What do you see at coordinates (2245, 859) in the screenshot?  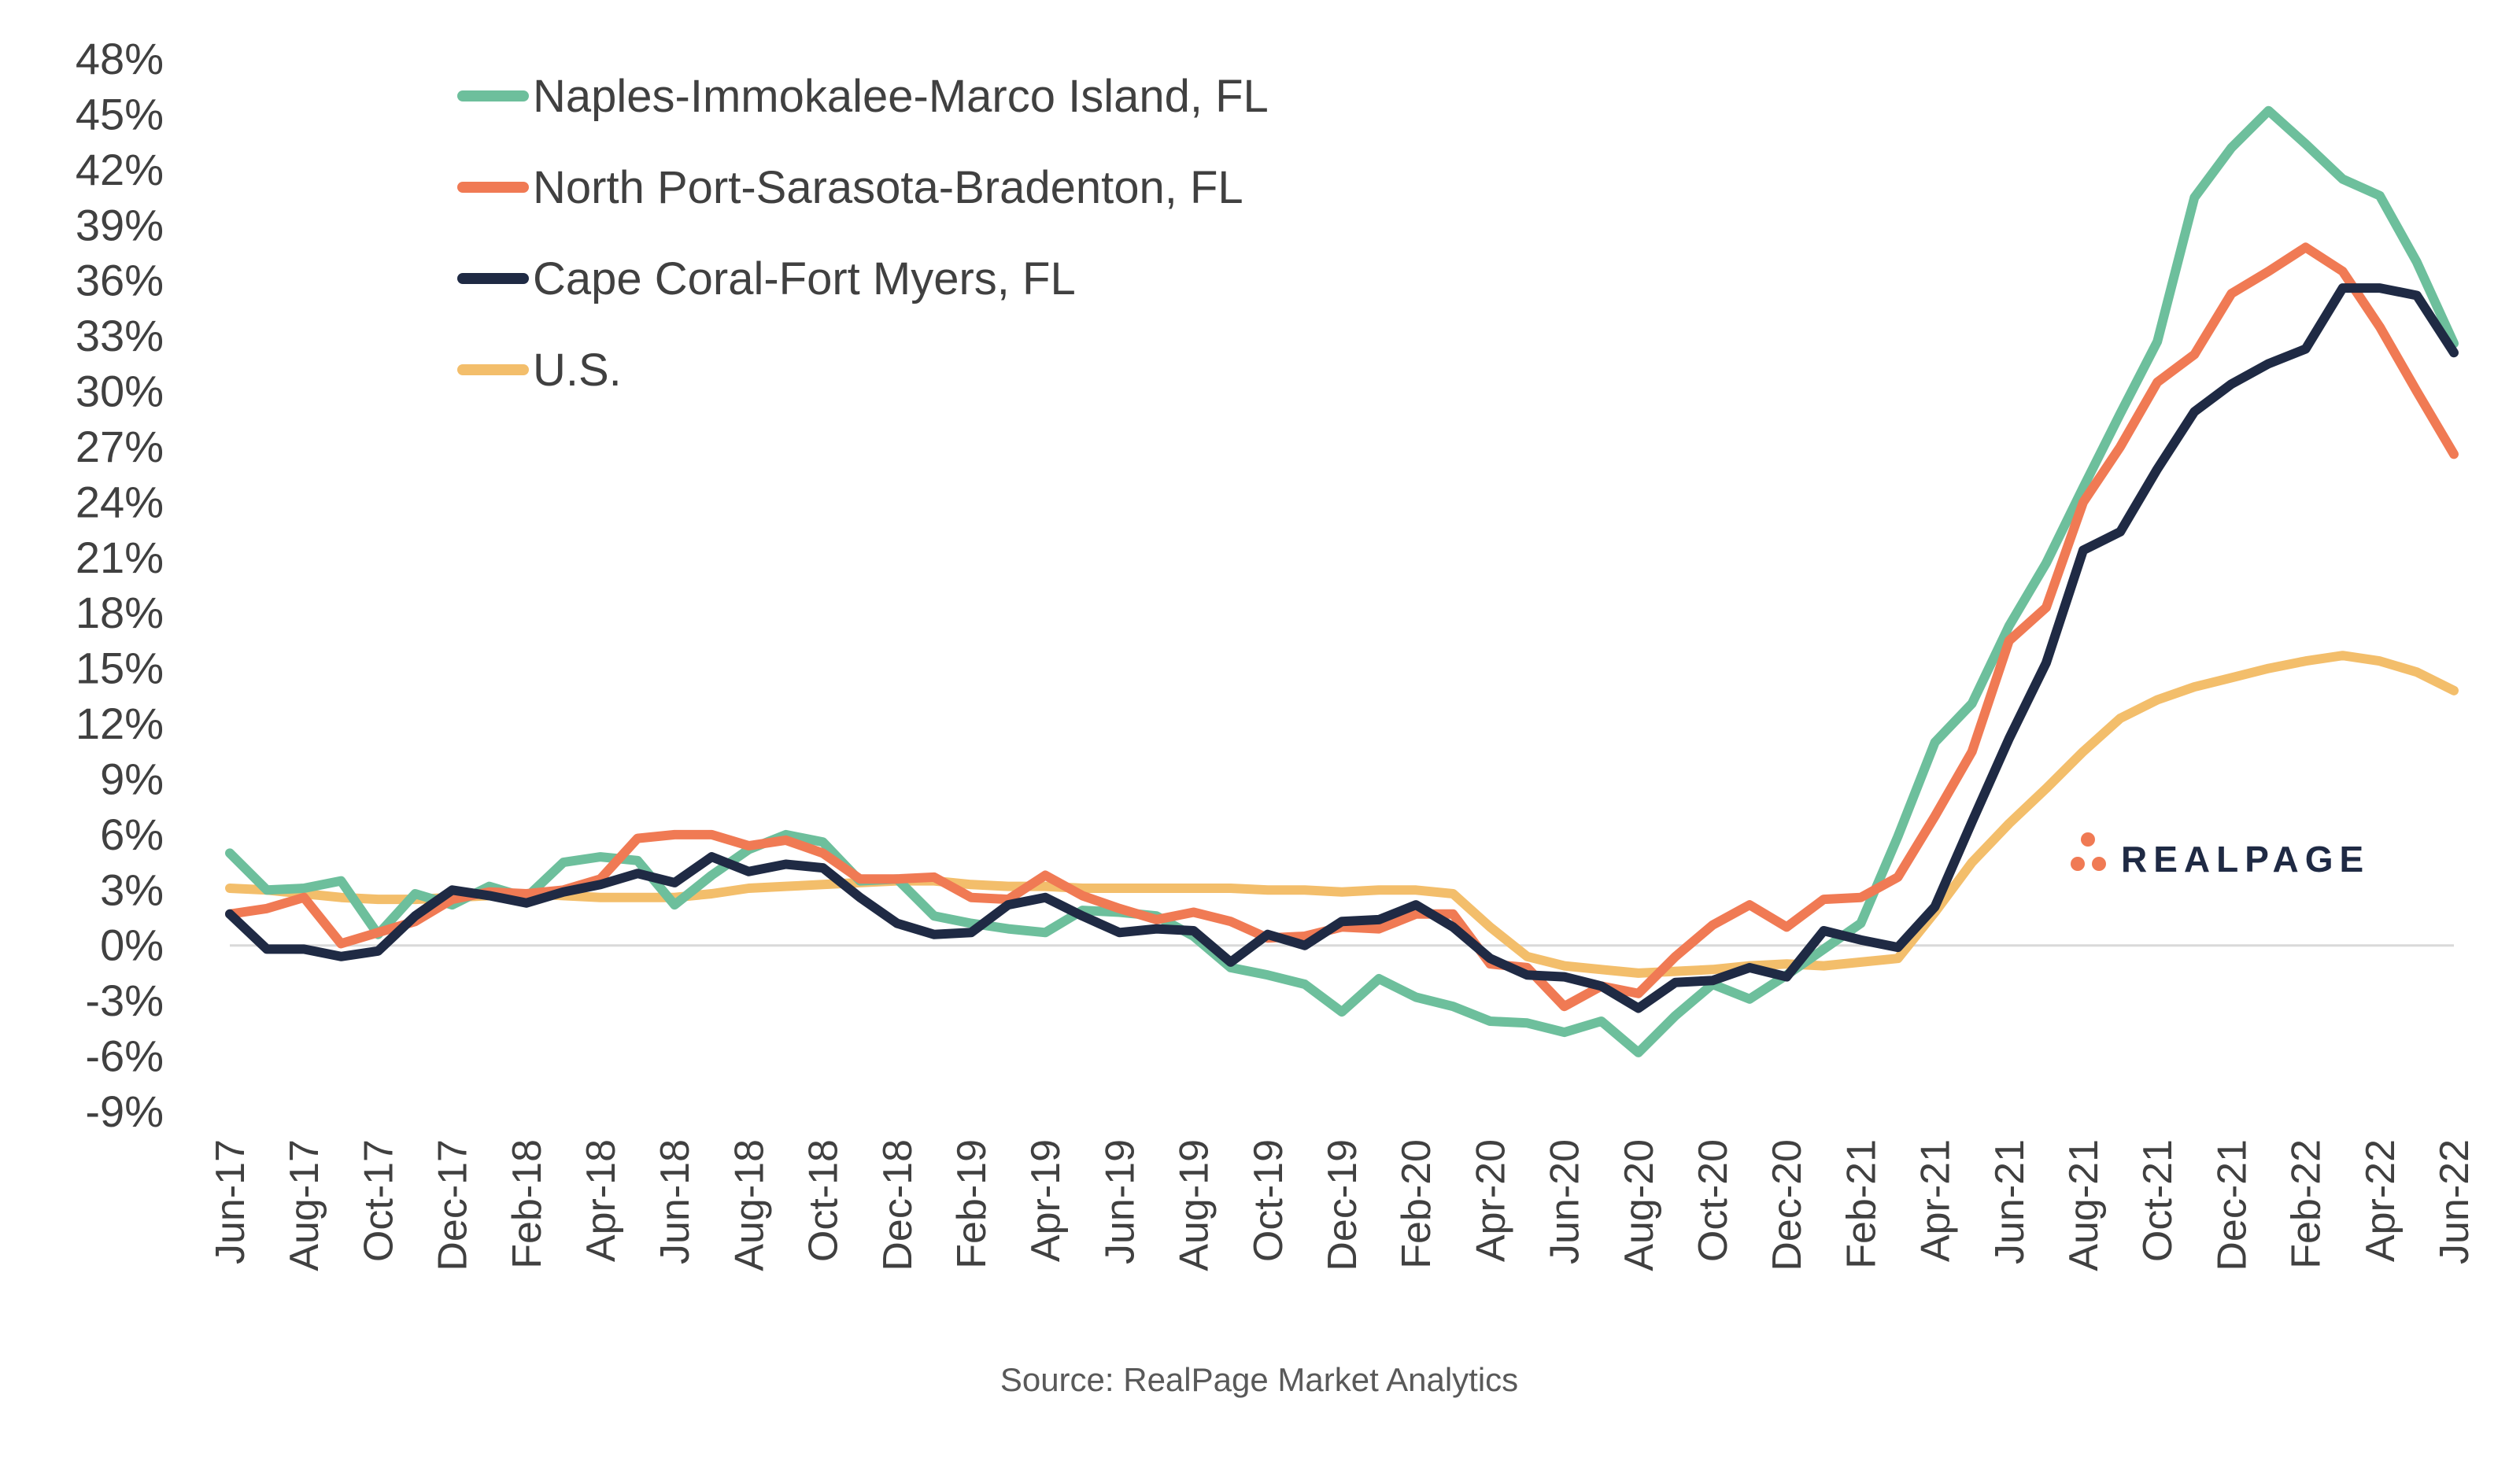 I see `logo-wordmark: REALPAGE` at bounding box center [2245, 859].